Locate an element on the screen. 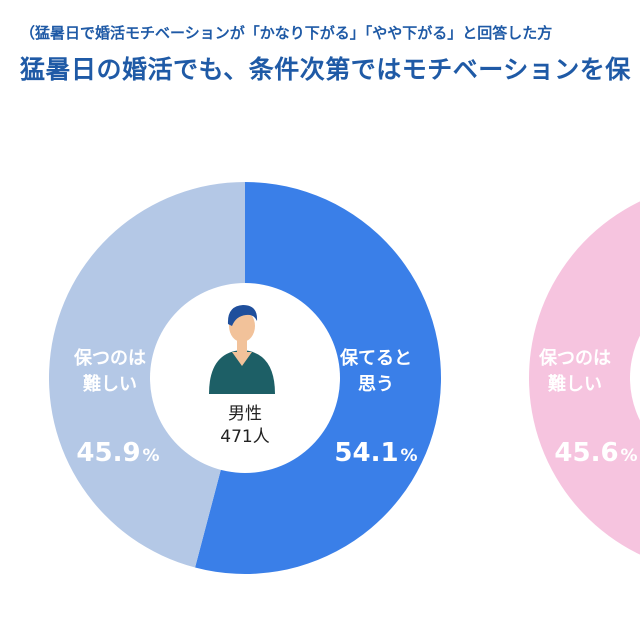  male-center-count: 471人 is located at coordinates (244, 437).